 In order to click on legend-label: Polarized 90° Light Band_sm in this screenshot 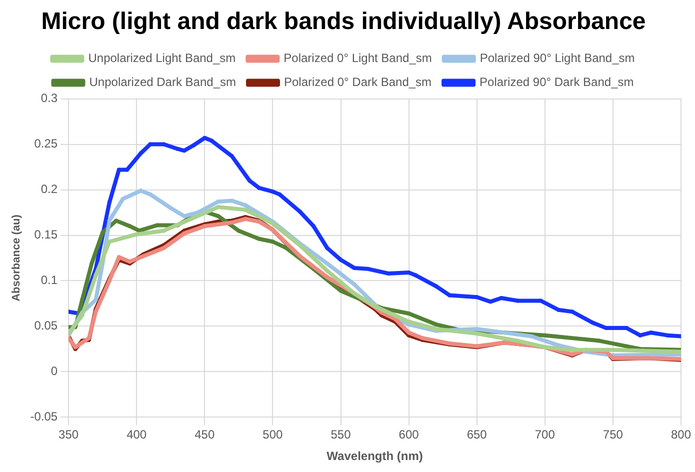, I will do `click(557, 58)`.